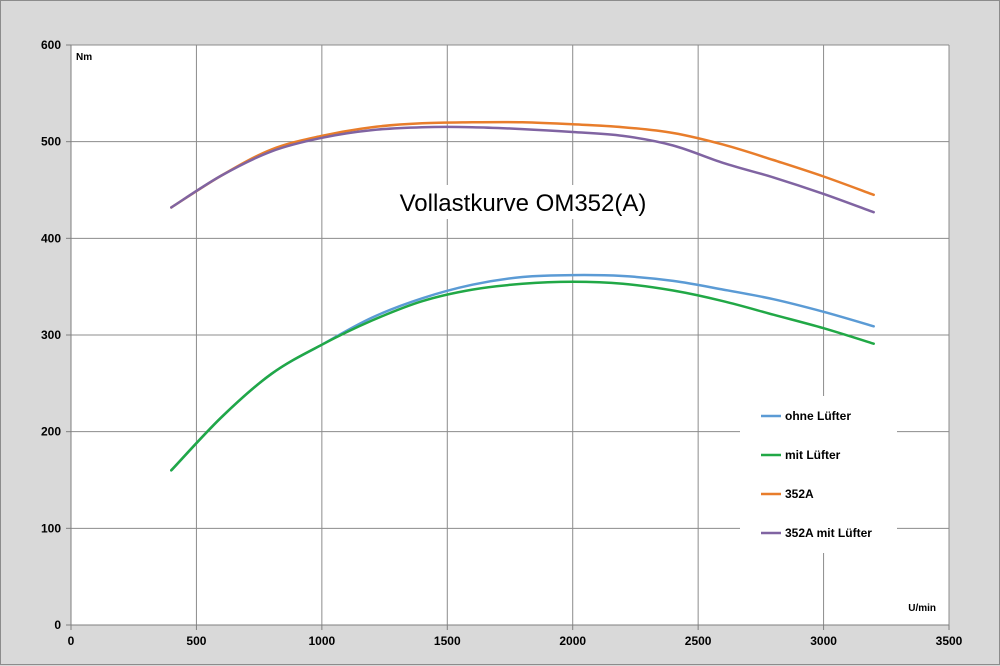  What do you see at coordinates (51, 432) in the screenshot?
I see `y-tick-label: 200` at bounding box center [51, 432].